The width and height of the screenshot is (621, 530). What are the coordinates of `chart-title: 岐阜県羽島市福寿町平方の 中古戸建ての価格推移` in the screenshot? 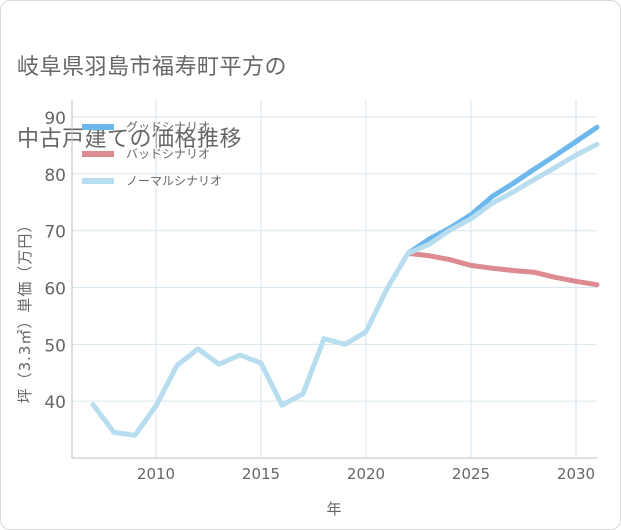 It's located at (152, 104).